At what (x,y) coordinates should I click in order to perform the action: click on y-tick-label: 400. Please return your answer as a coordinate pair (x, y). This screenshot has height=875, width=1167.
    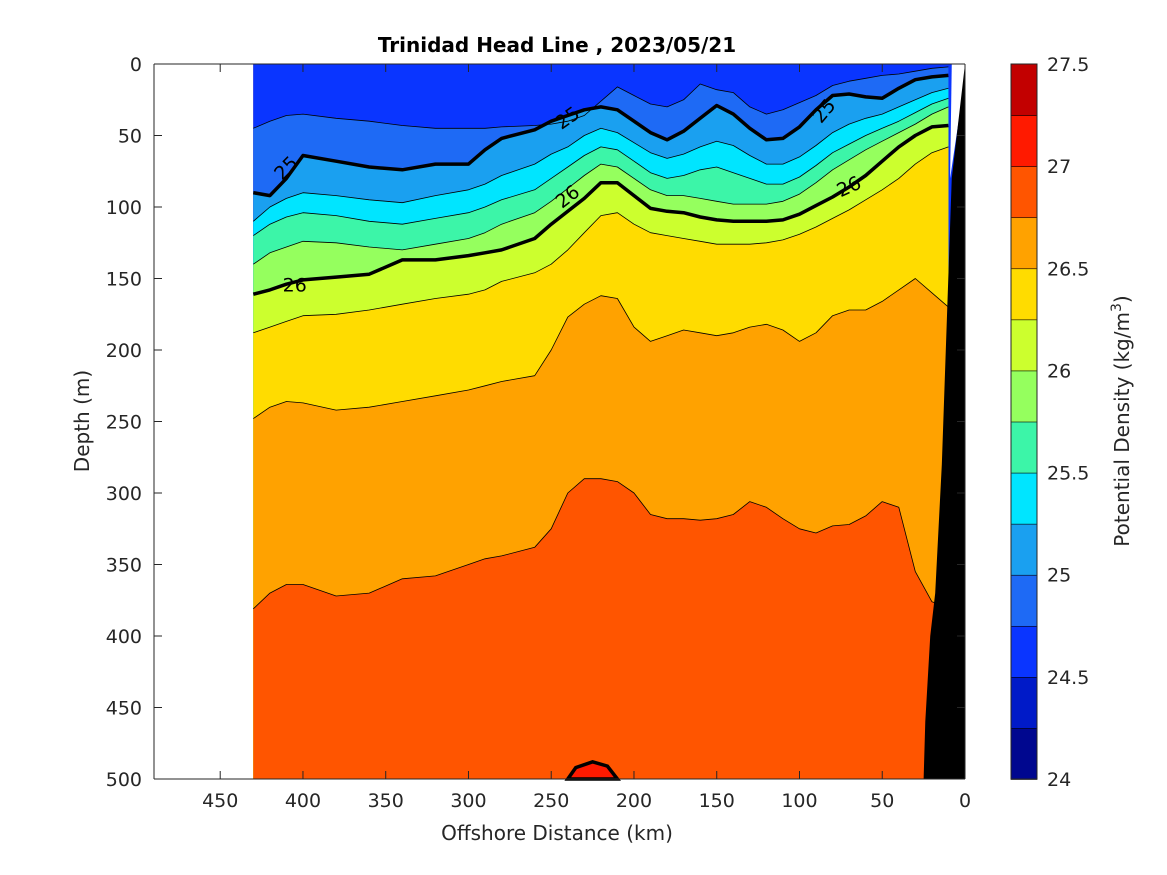
    Looking at the image, I should click on (124, 637).